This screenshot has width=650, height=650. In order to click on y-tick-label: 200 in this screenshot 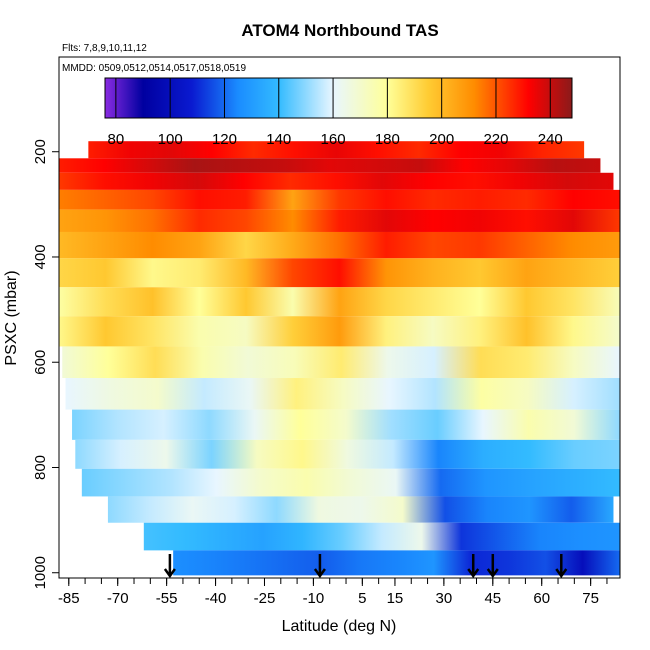, I will do `click(40, 151)`.